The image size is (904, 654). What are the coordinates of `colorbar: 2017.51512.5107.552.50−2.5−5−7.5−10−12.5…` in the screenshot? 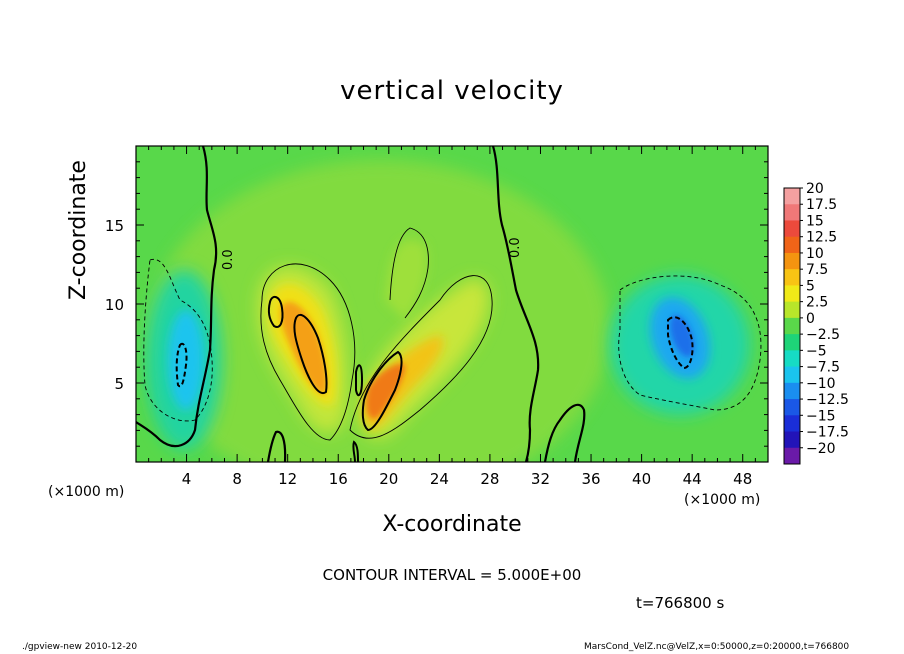 It's located at (816, 323).